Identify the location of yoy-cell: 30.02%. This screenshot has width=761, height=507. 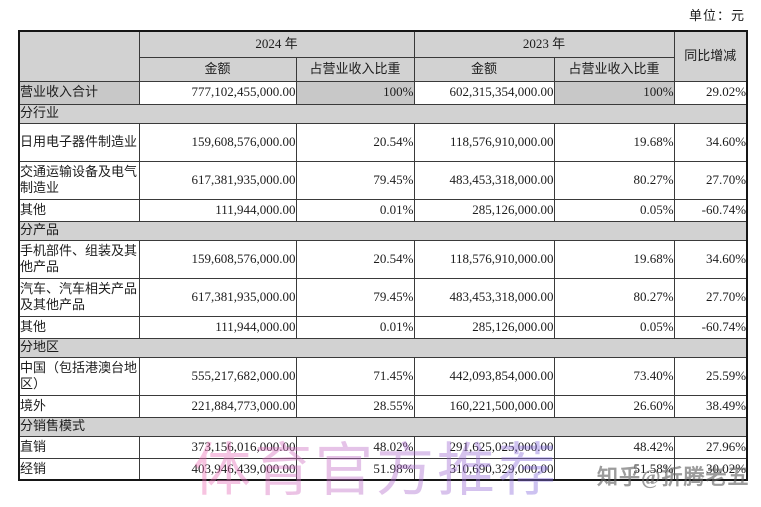
(710, 469).